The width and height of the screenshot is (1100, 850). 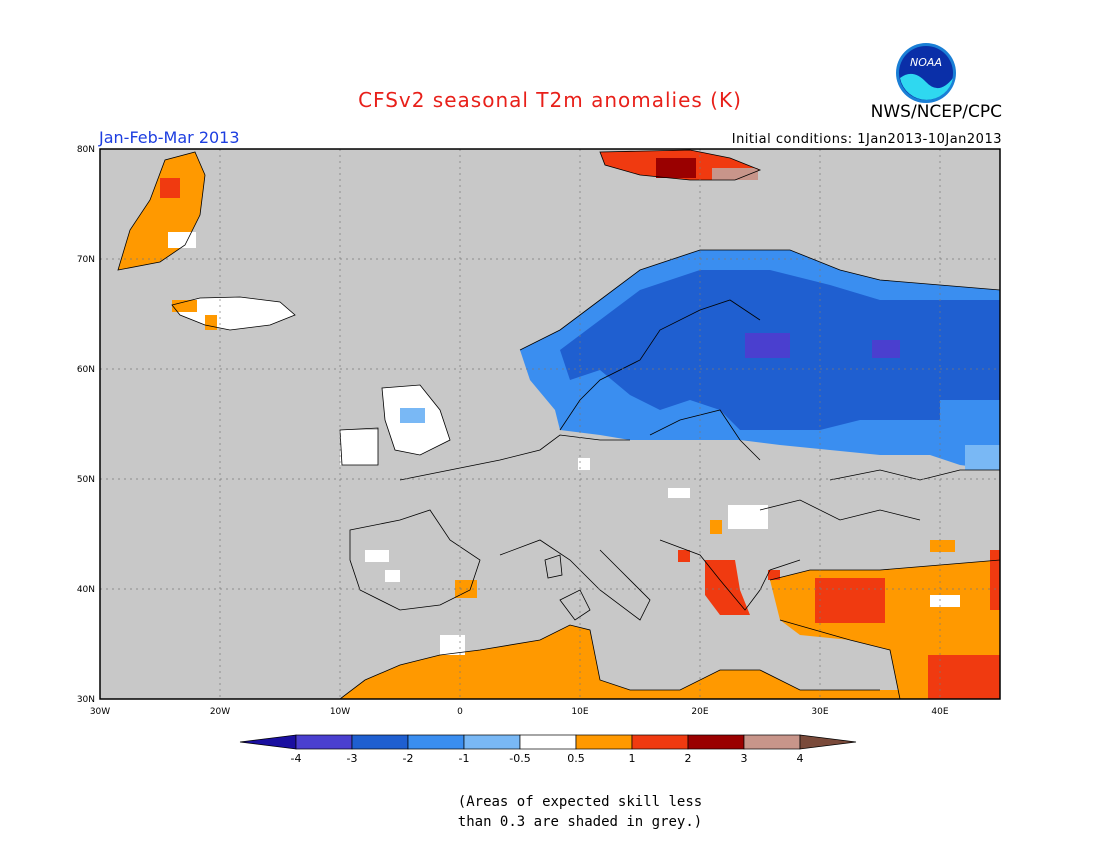 I want to click on lon-axis: 30W 20W 10W 0 10E 20E 30E 40E, so click(x=519, y=712).